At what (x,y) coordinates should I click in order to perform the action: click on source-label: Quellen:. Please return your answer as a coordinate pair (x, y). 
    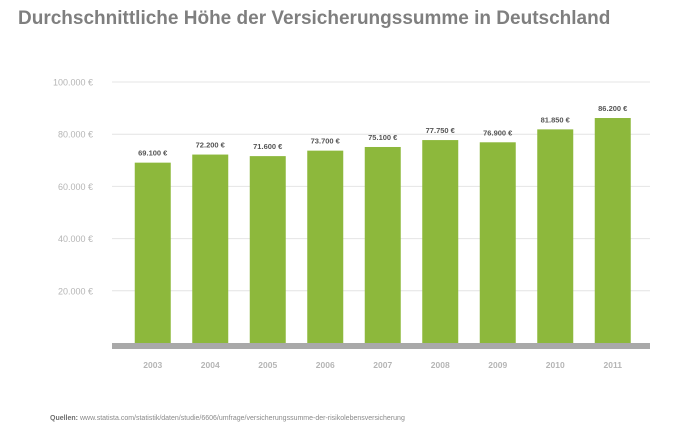
    Looking at the image, I should click on (64, 418).